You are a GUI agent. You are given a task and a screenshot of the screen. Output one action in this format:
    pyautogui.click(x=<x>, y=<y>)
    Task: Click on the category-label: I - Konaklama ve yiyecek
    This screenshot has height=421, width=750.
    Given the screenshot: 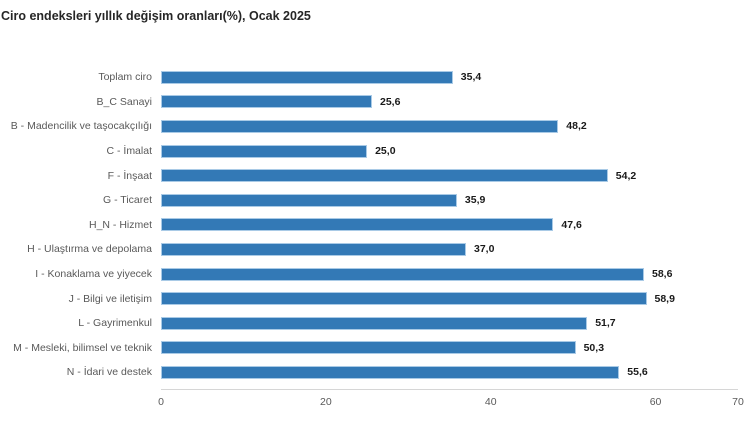 What is the action you would take?
    pyautogui.click(x=93, y=274)
    